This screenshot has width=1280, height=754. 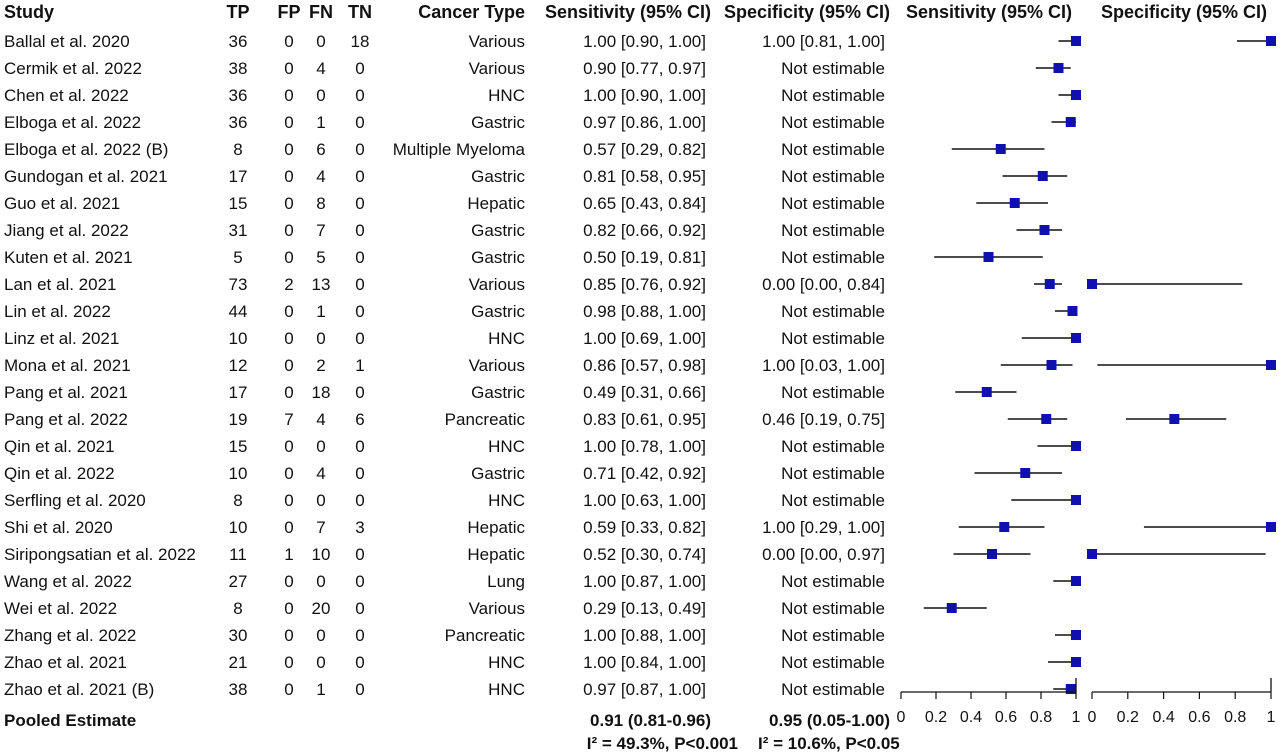 I want to click on cell-tp: 11, so click(x=238, y=554).